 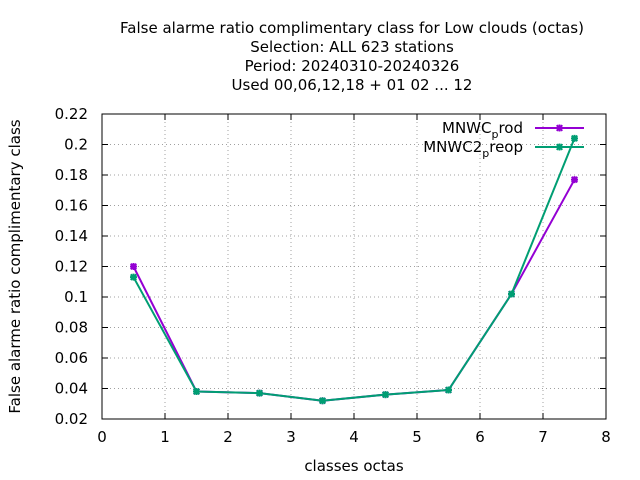 I want to click on y-tick-label: 0.2, so click(x=76, y=145).